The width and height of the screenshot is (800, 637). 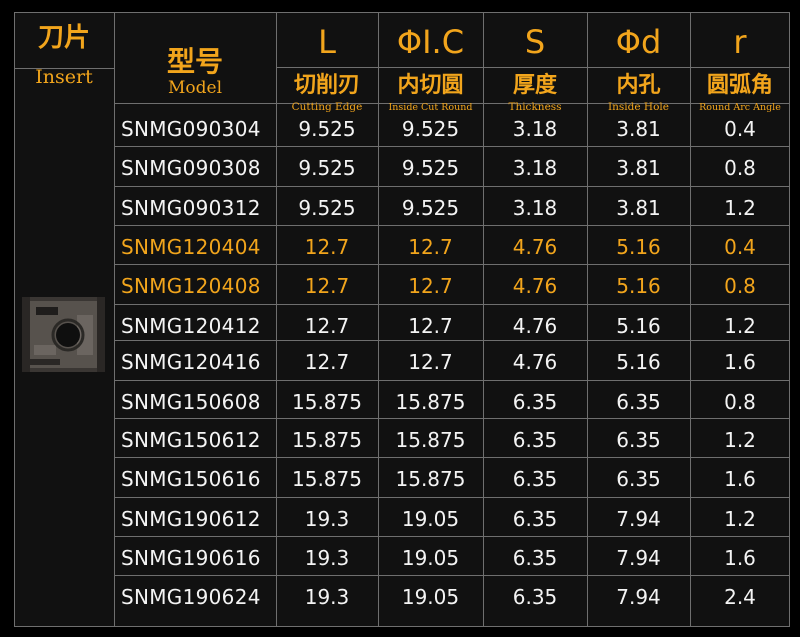 What do you see at coordinates (191, 596) in the screenshot?
I see `model-cell: SNMG190624` at bounding box center [191, 596].